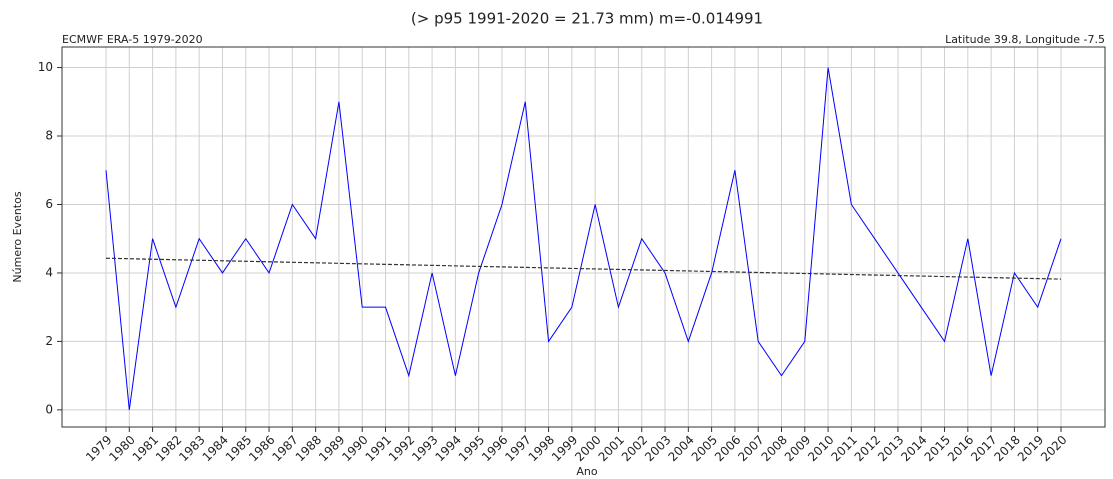  I want to click on x-tick-label: 1983, so click(191, 448).